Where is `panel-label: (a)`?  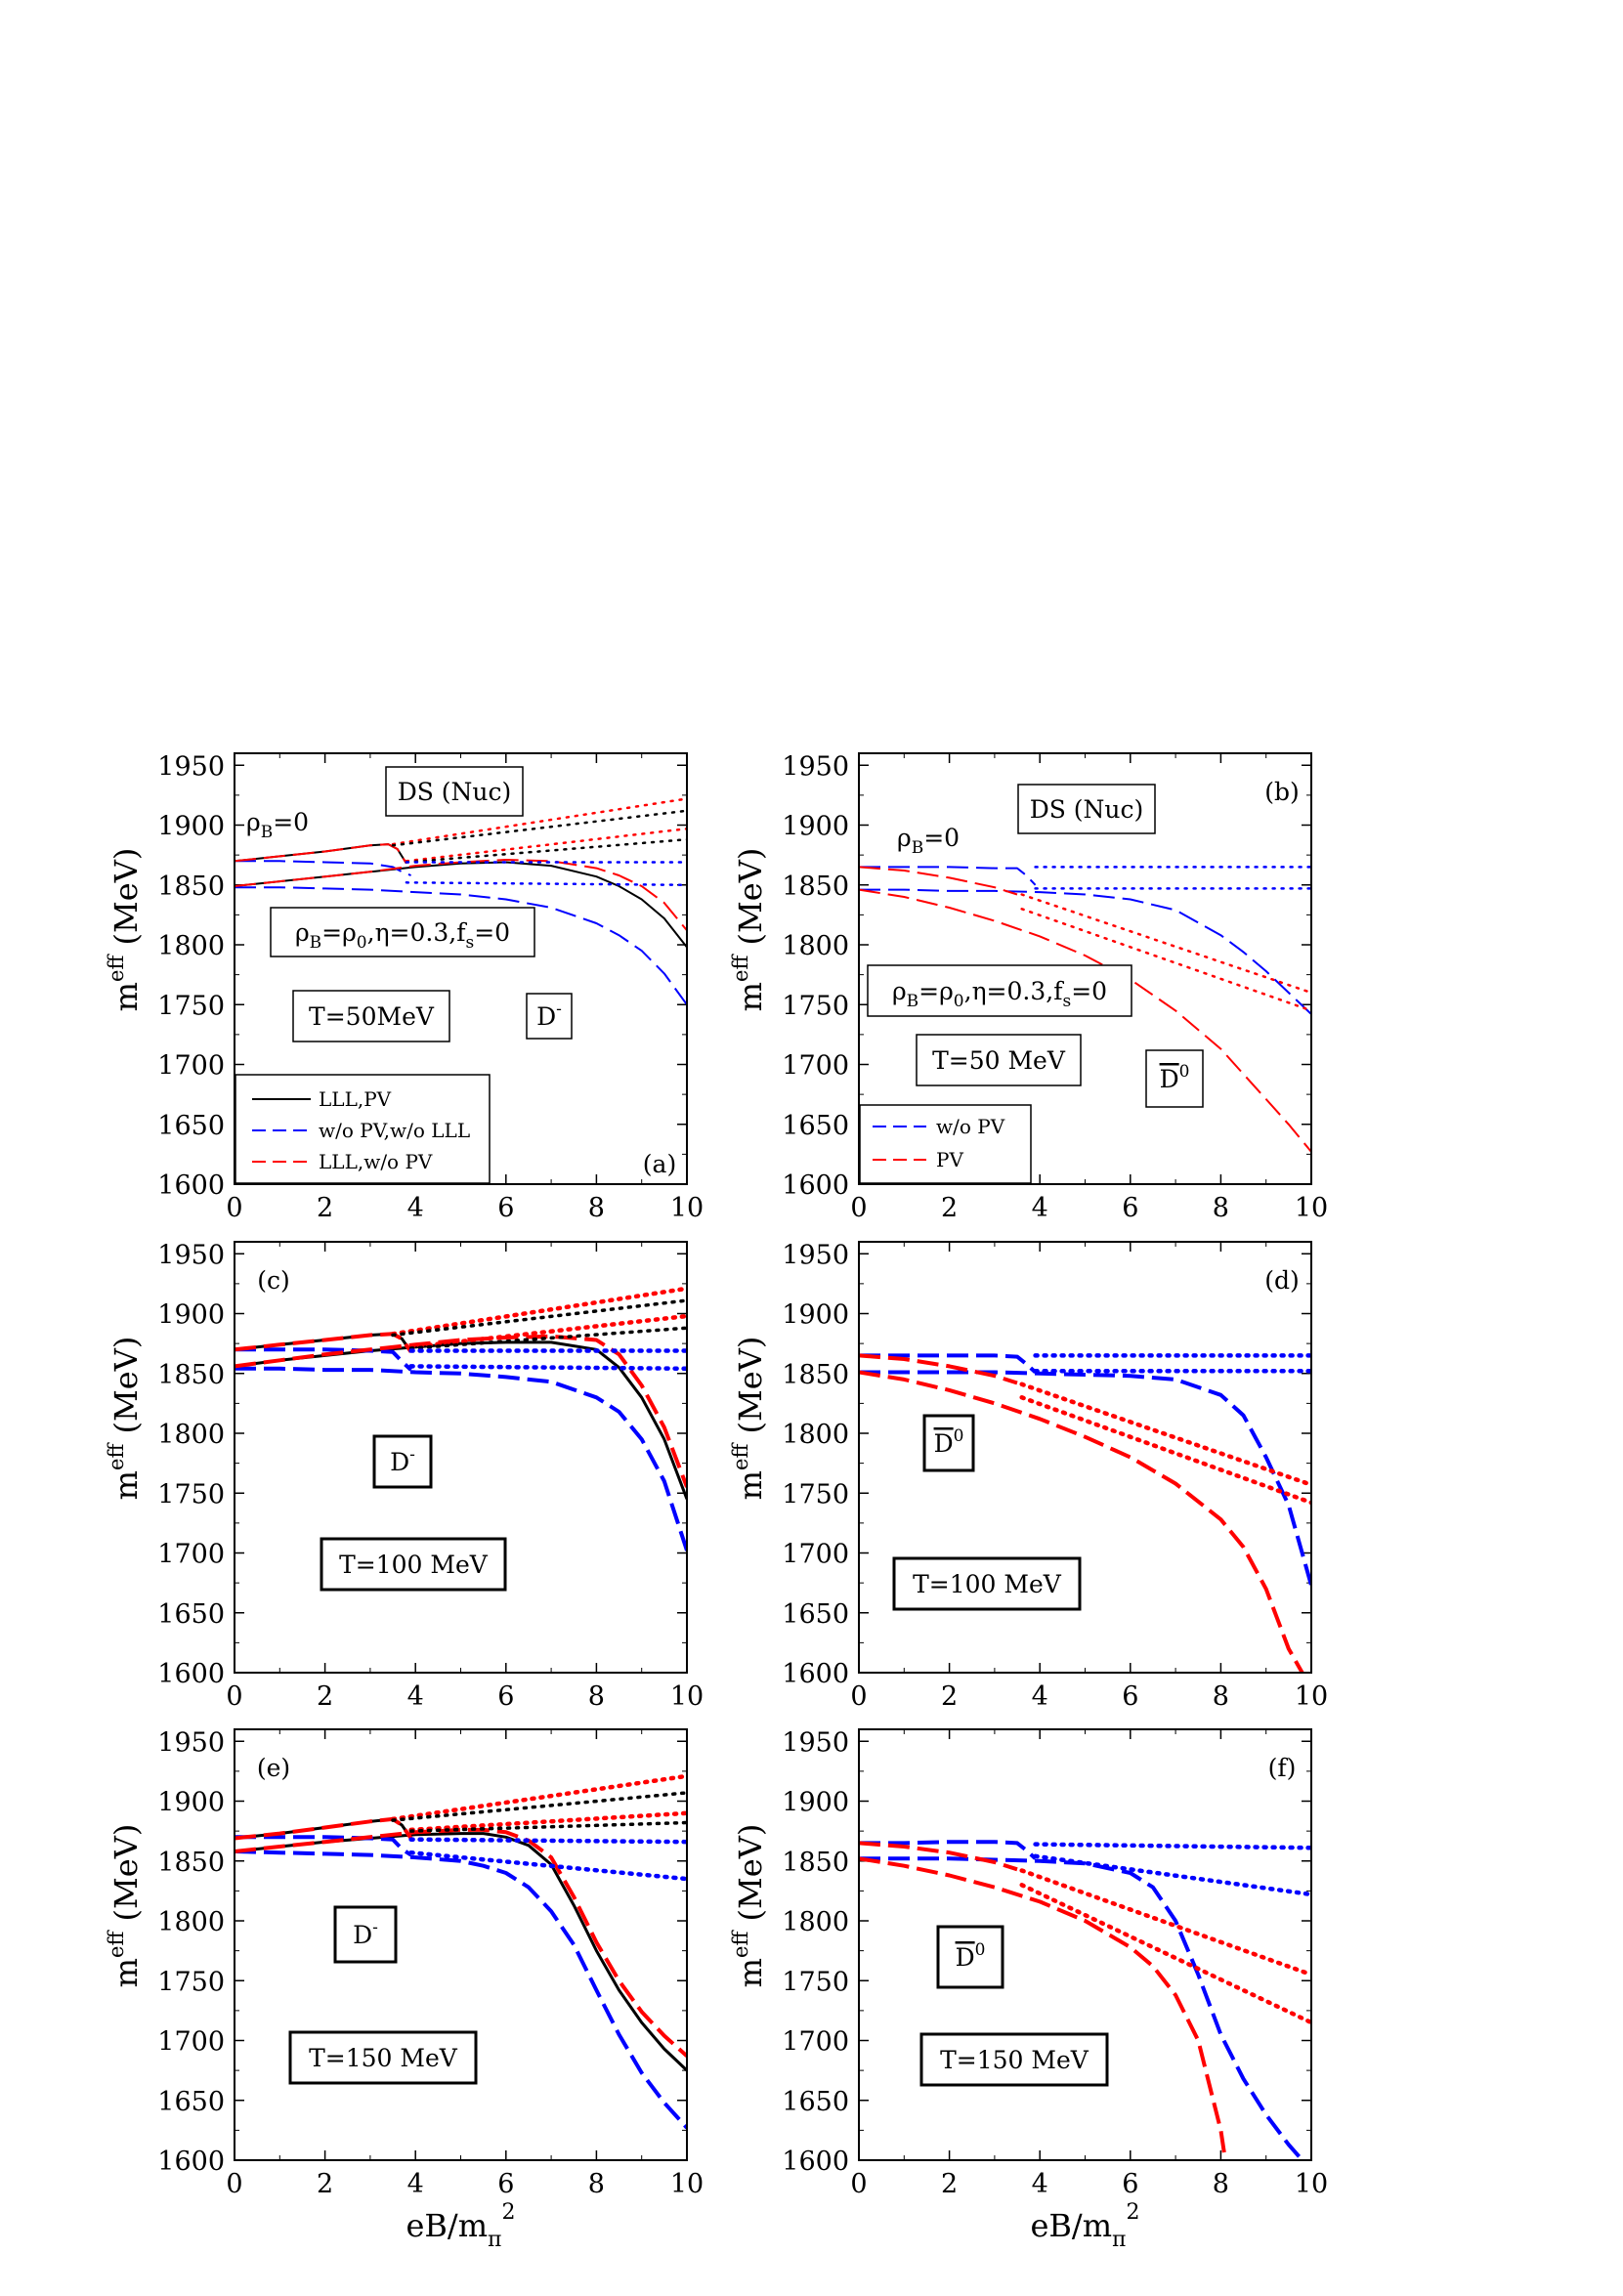
panel-label: (a) is located at coordinates (659, 1164).